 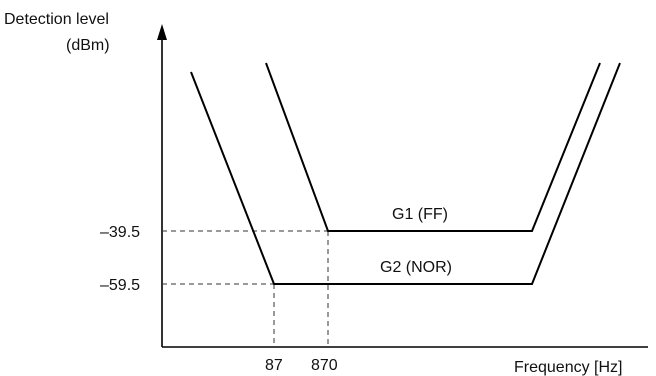 I want to click on y-tick-label: –59.5, so click(x=120, y=285).